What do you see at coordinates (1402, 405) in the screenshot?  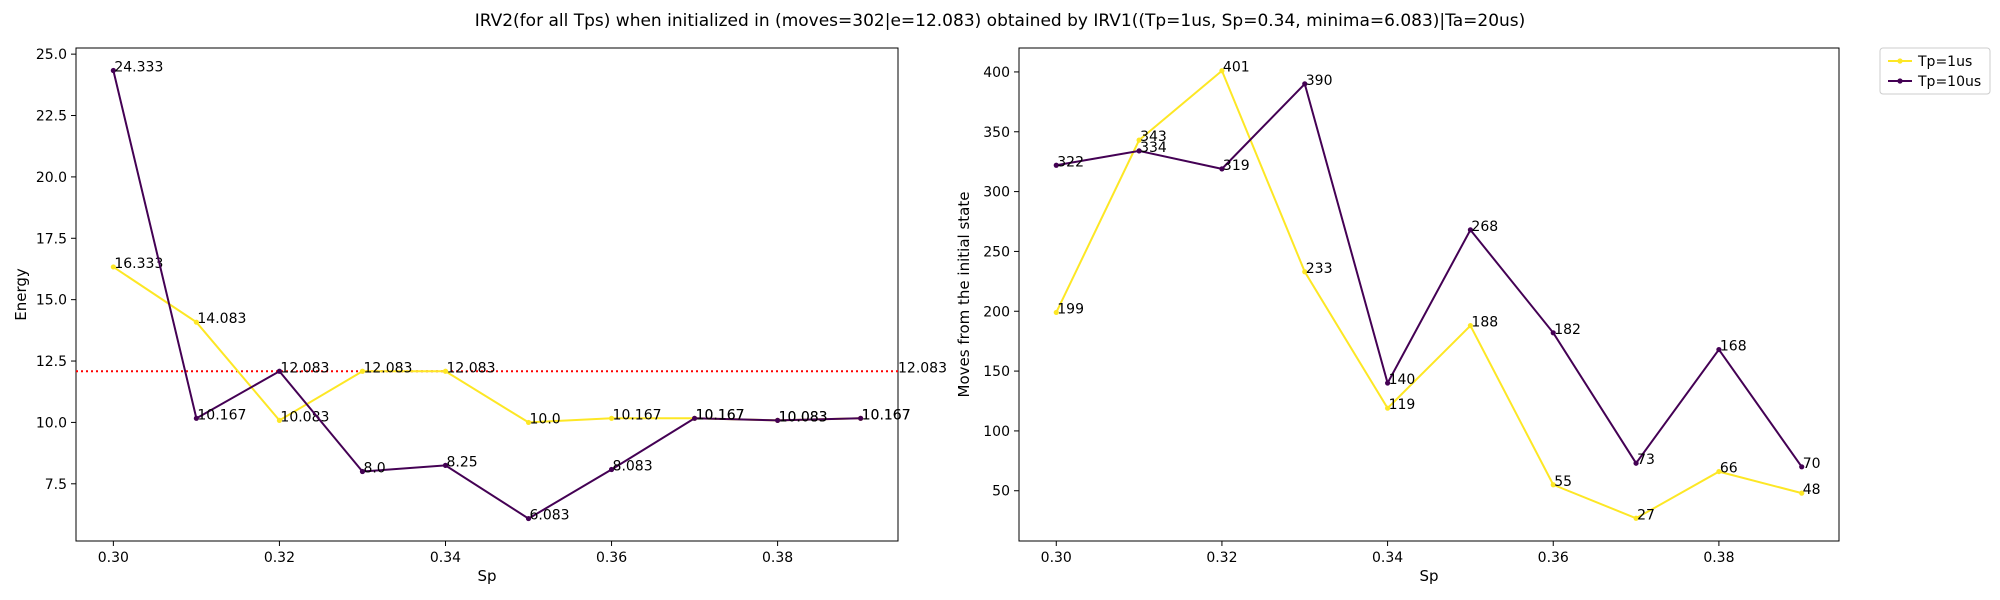 I see `data-label: 119` at bounding box center [1402, 405].